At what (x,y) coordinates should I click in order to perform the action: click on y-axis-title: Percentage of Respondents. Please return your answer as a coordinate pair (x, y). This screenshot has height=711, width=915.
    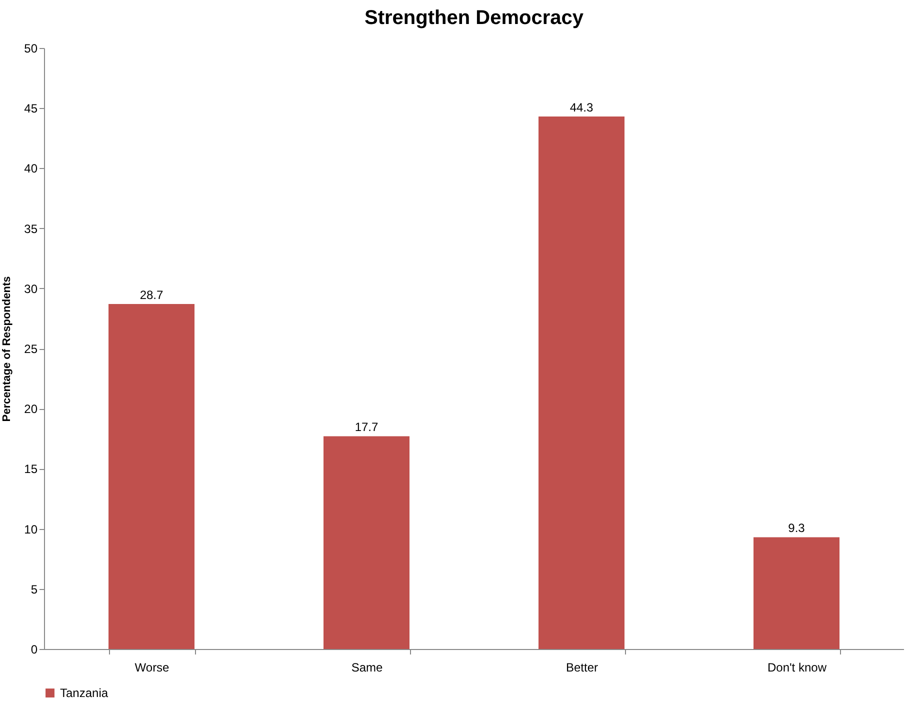
    Looking at the image, I should click on (7, 349).